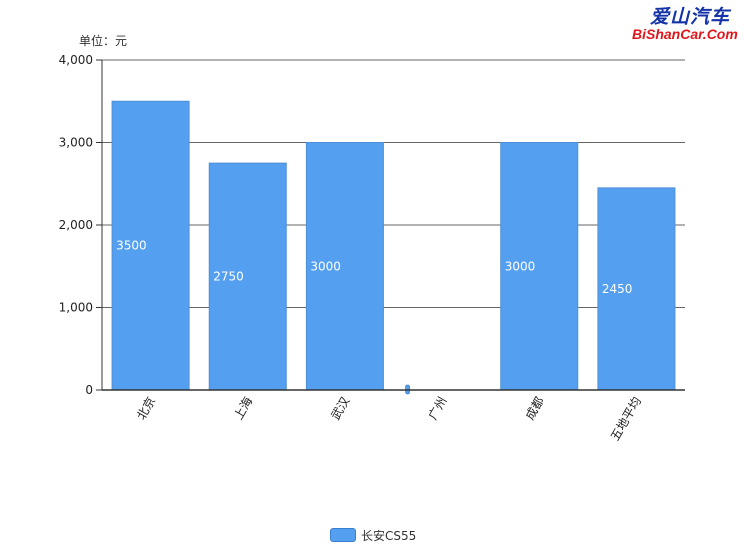 The width and height of the screenshot is (744, 557). I want to click on unit-label: 单位：元, so click(103, 41).